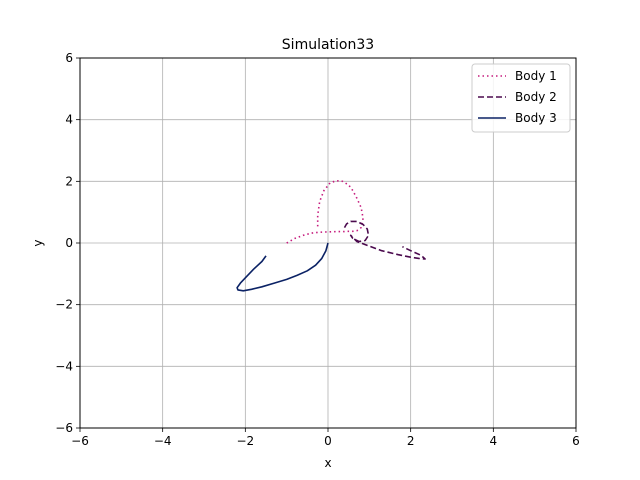  Describe the element at coordinates (38, 242) in the screenshot. I see `y-axis-label: y` at that location.